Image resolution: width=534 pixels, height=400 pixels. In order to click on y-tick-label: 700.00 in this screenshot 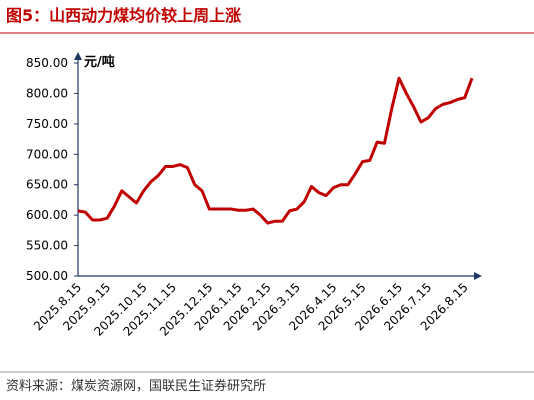, I will do `click(47, 154)`.